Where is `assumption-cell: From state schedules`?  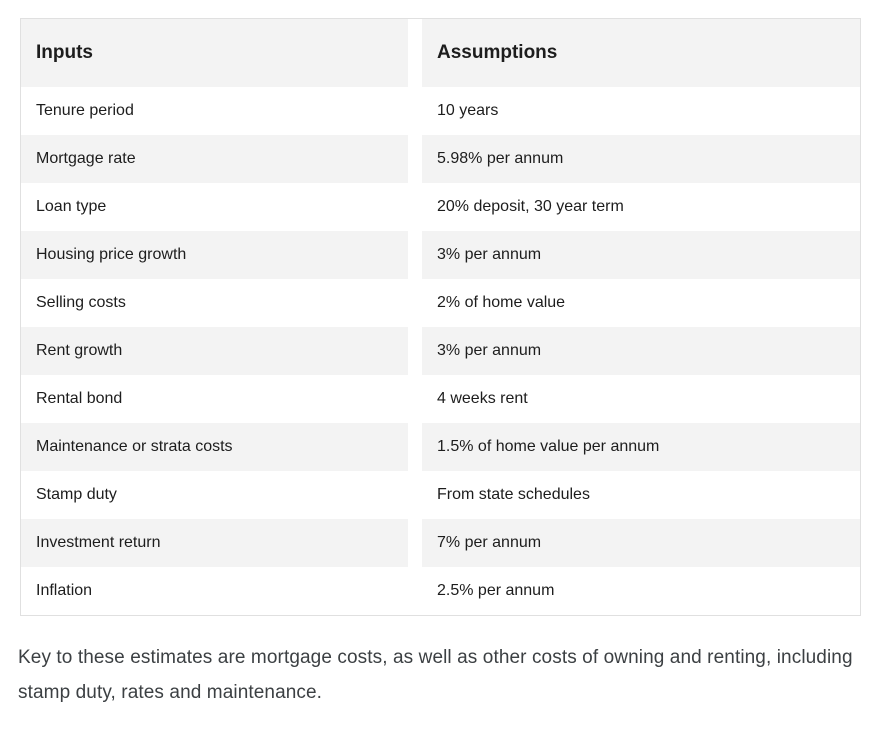
assumption-cell: From state schedules is located at coordinates (641, 495).